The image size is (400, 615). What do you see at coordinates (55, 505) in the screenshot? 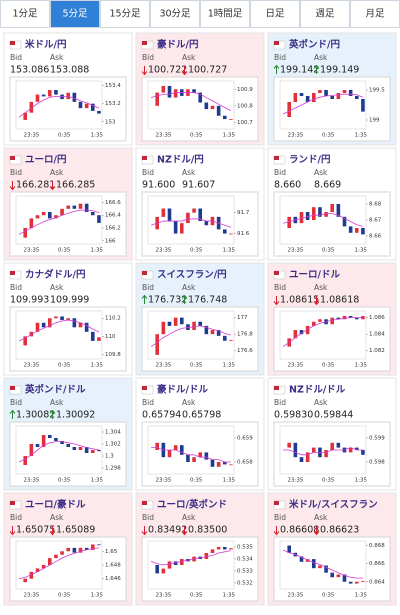
I see `pair-name: ユーロ/豪ドル` at bounding box center [55, 505].